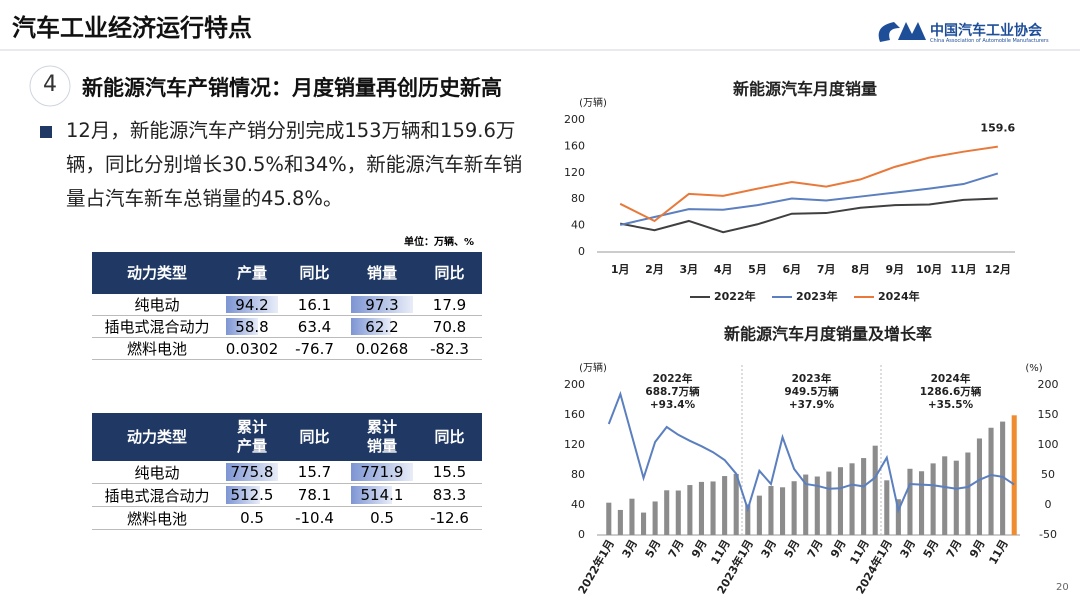 This screenshot has width=1080, height=601. What do you see at coordinates (252, 437) in the screenshot?
I see `header-cell: 累计 产量` at bounding box center [252, 437].